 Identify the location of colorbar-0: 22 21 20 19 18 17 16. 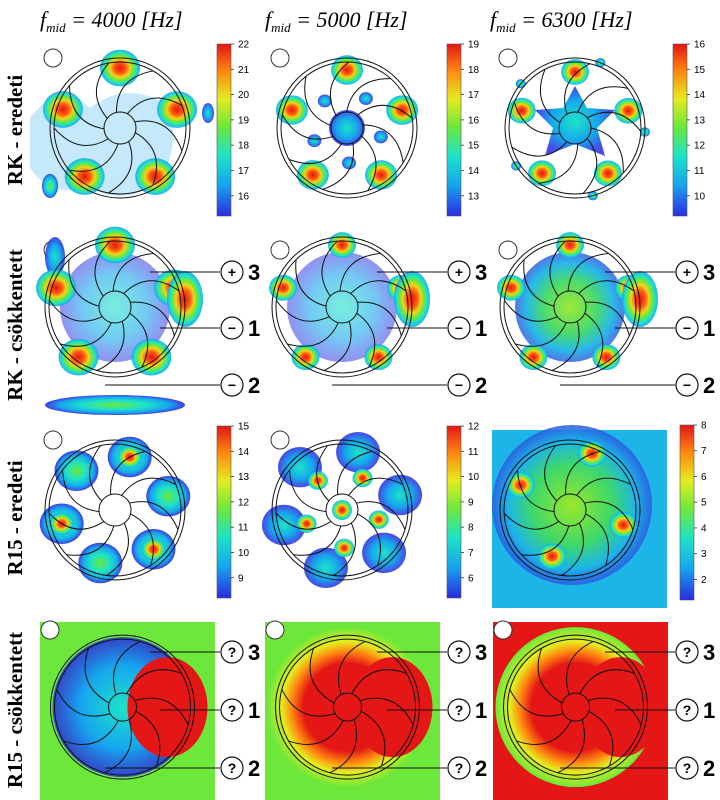
(233, 128).